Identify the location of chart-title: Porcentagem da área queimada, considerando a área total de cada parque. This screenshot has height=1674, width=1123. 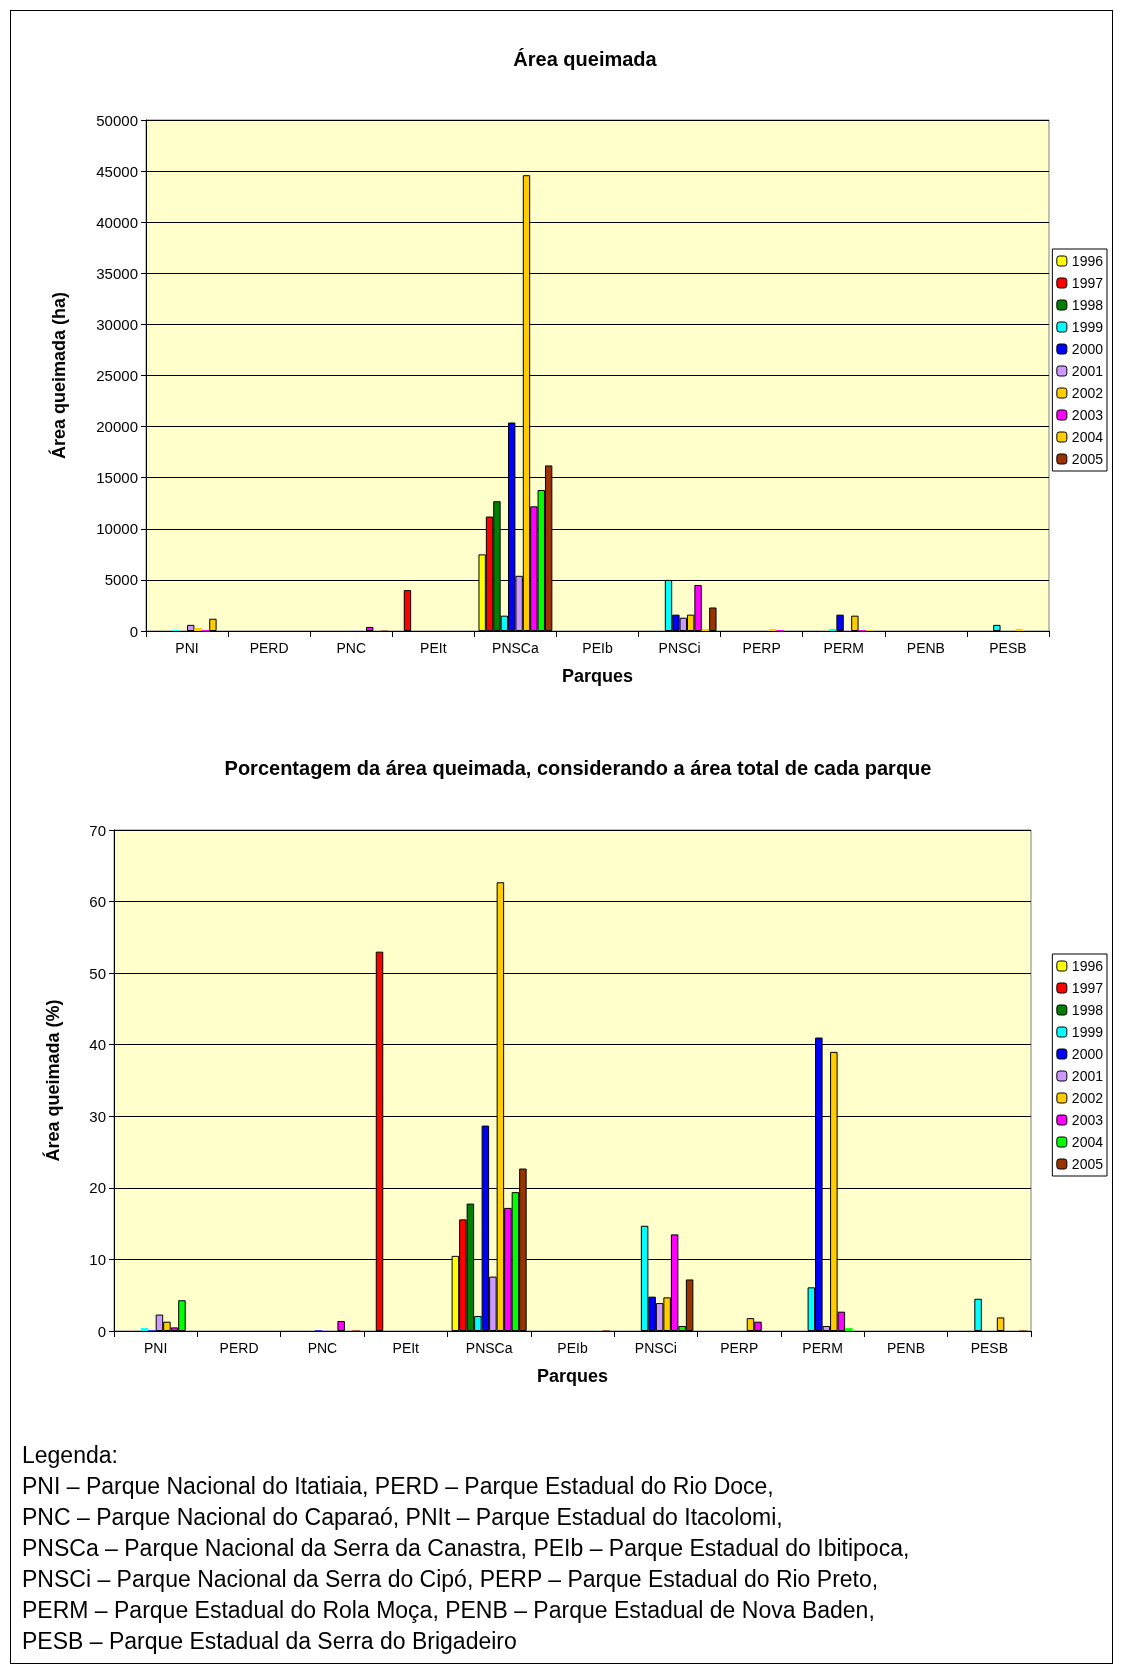
(578, 768).